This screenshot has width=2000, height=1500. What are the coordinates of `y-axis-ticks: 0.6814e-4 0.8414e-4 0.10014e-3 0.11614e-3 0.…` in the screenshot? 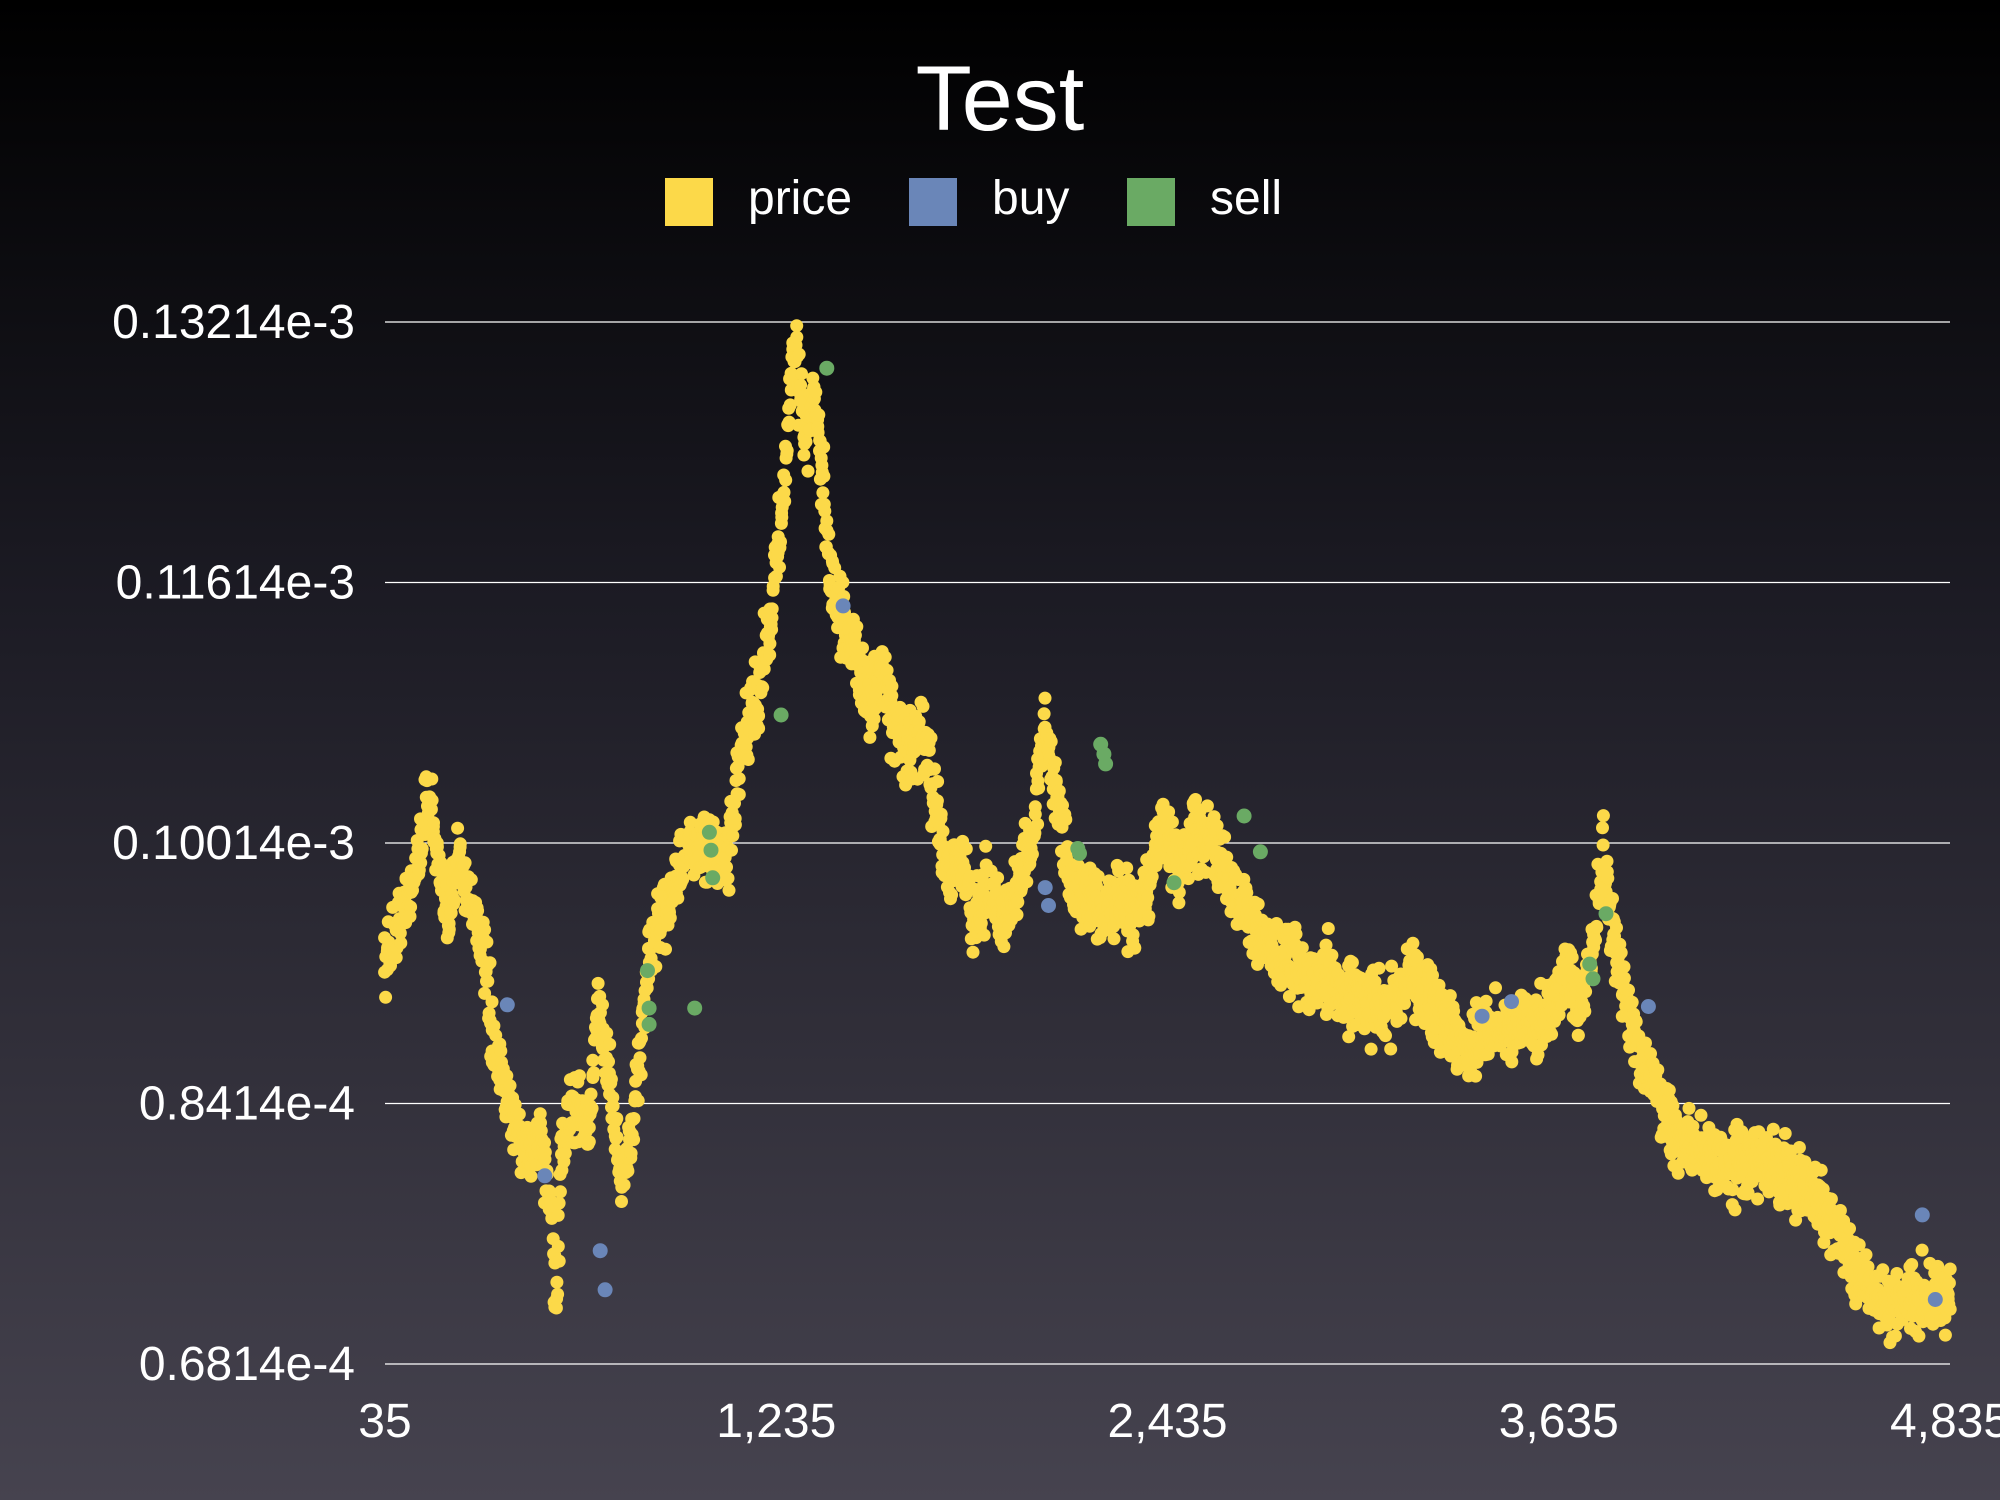 It's located at (233, 843).